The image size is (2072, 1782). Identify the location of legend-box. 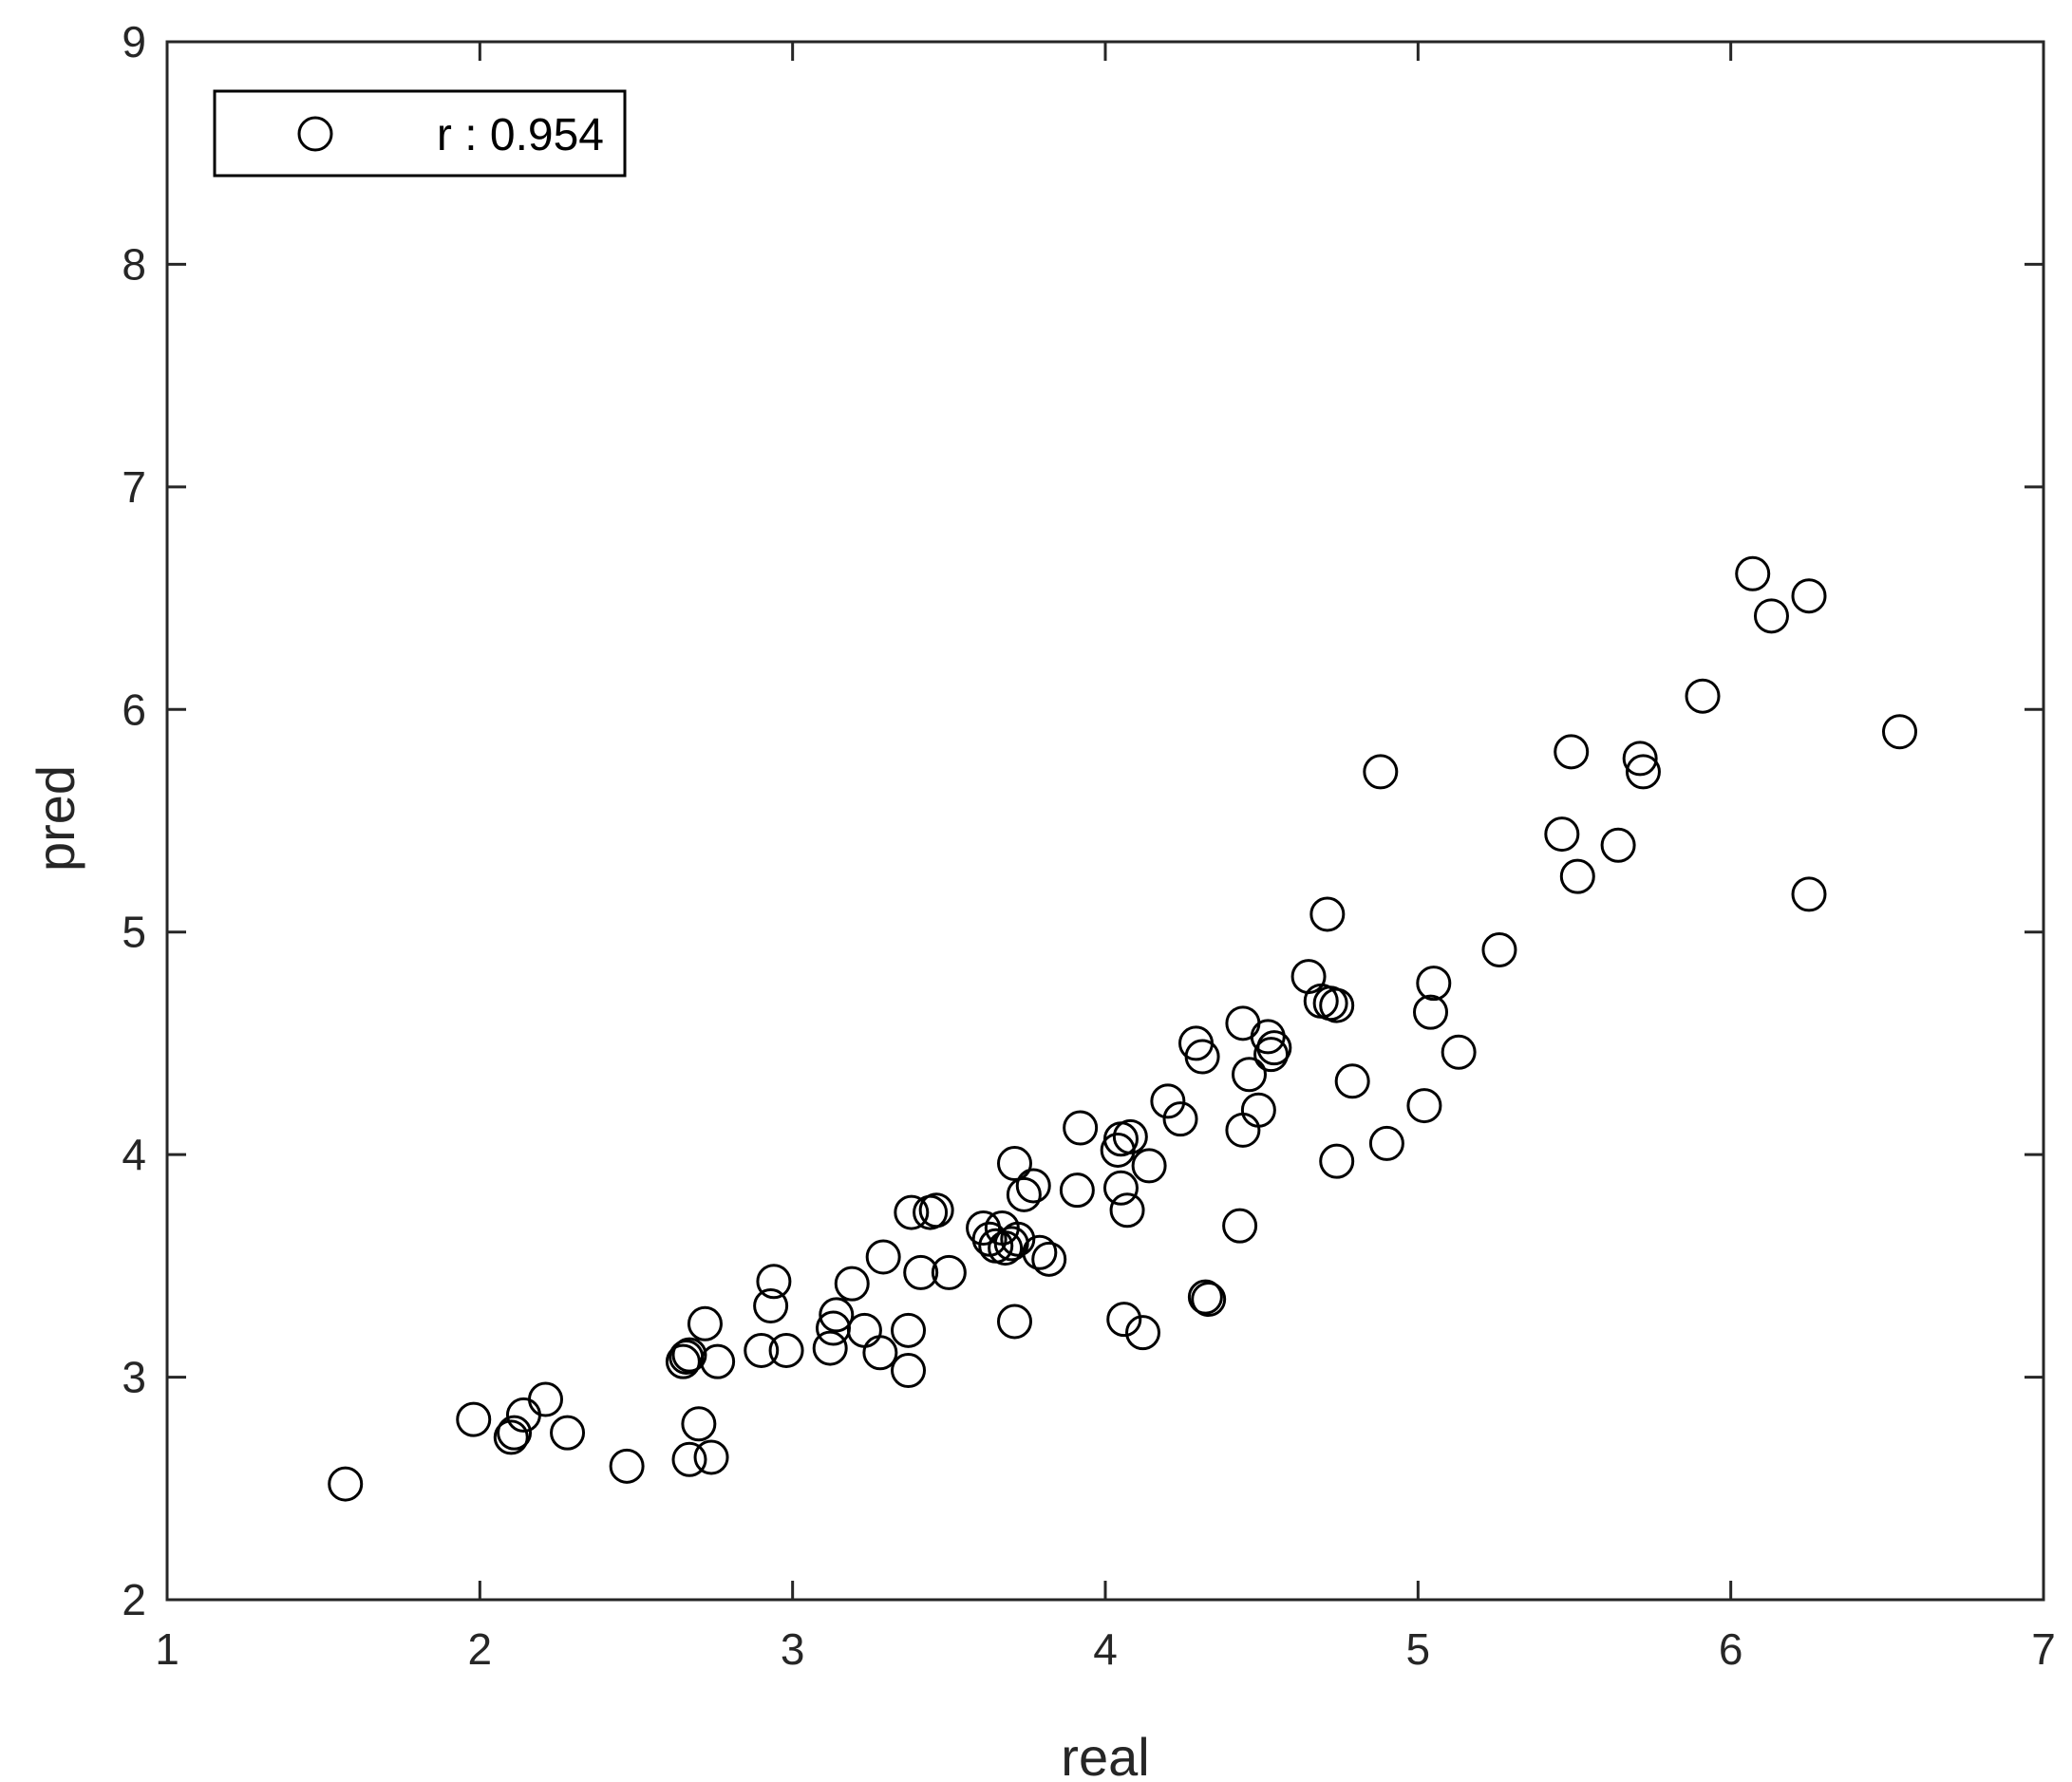
(420, 133).